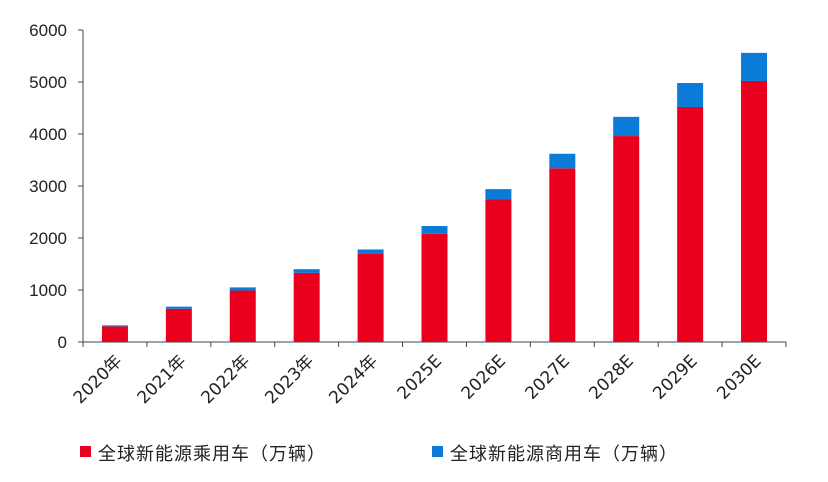 This screenshot has height=482, width=828. What do you see at coordinates (212, 454) in the screenshot?
I see `legend-label-passenger: 全球新能源乘用车（万辆）` at bounding box center [212, 454].